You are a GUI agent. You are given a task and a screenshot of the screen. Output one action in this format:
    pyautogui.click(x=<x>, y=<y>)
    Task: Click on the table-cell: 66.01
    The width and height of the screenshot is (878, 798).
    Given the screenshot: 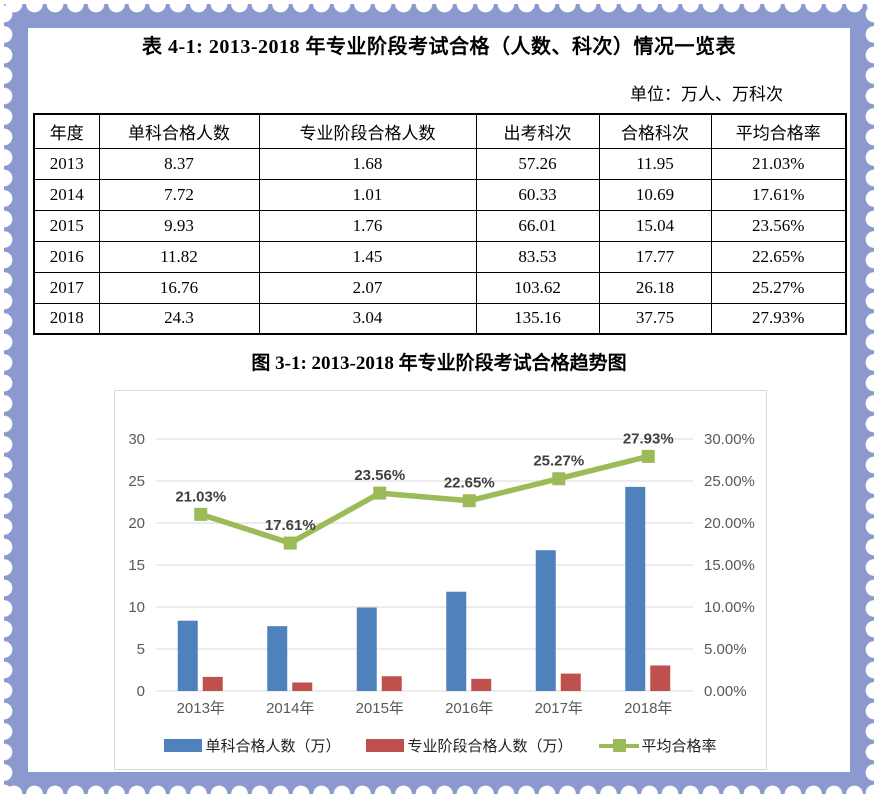 What is the action you would take?
    pyautogui.click(x=537, y=225)
    